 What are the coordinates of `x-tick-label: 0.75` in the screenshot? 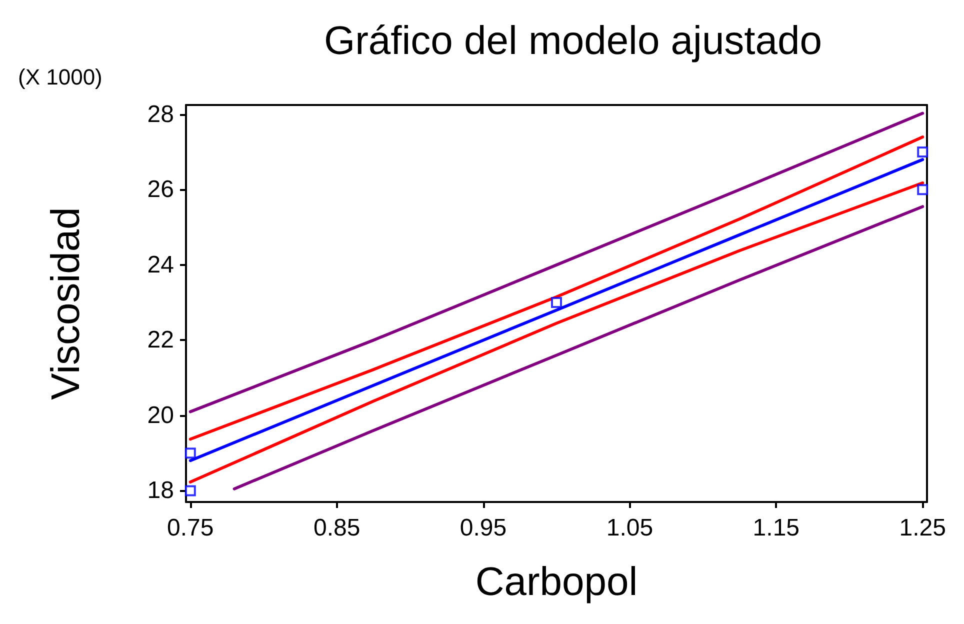 It's located at (190, 528).